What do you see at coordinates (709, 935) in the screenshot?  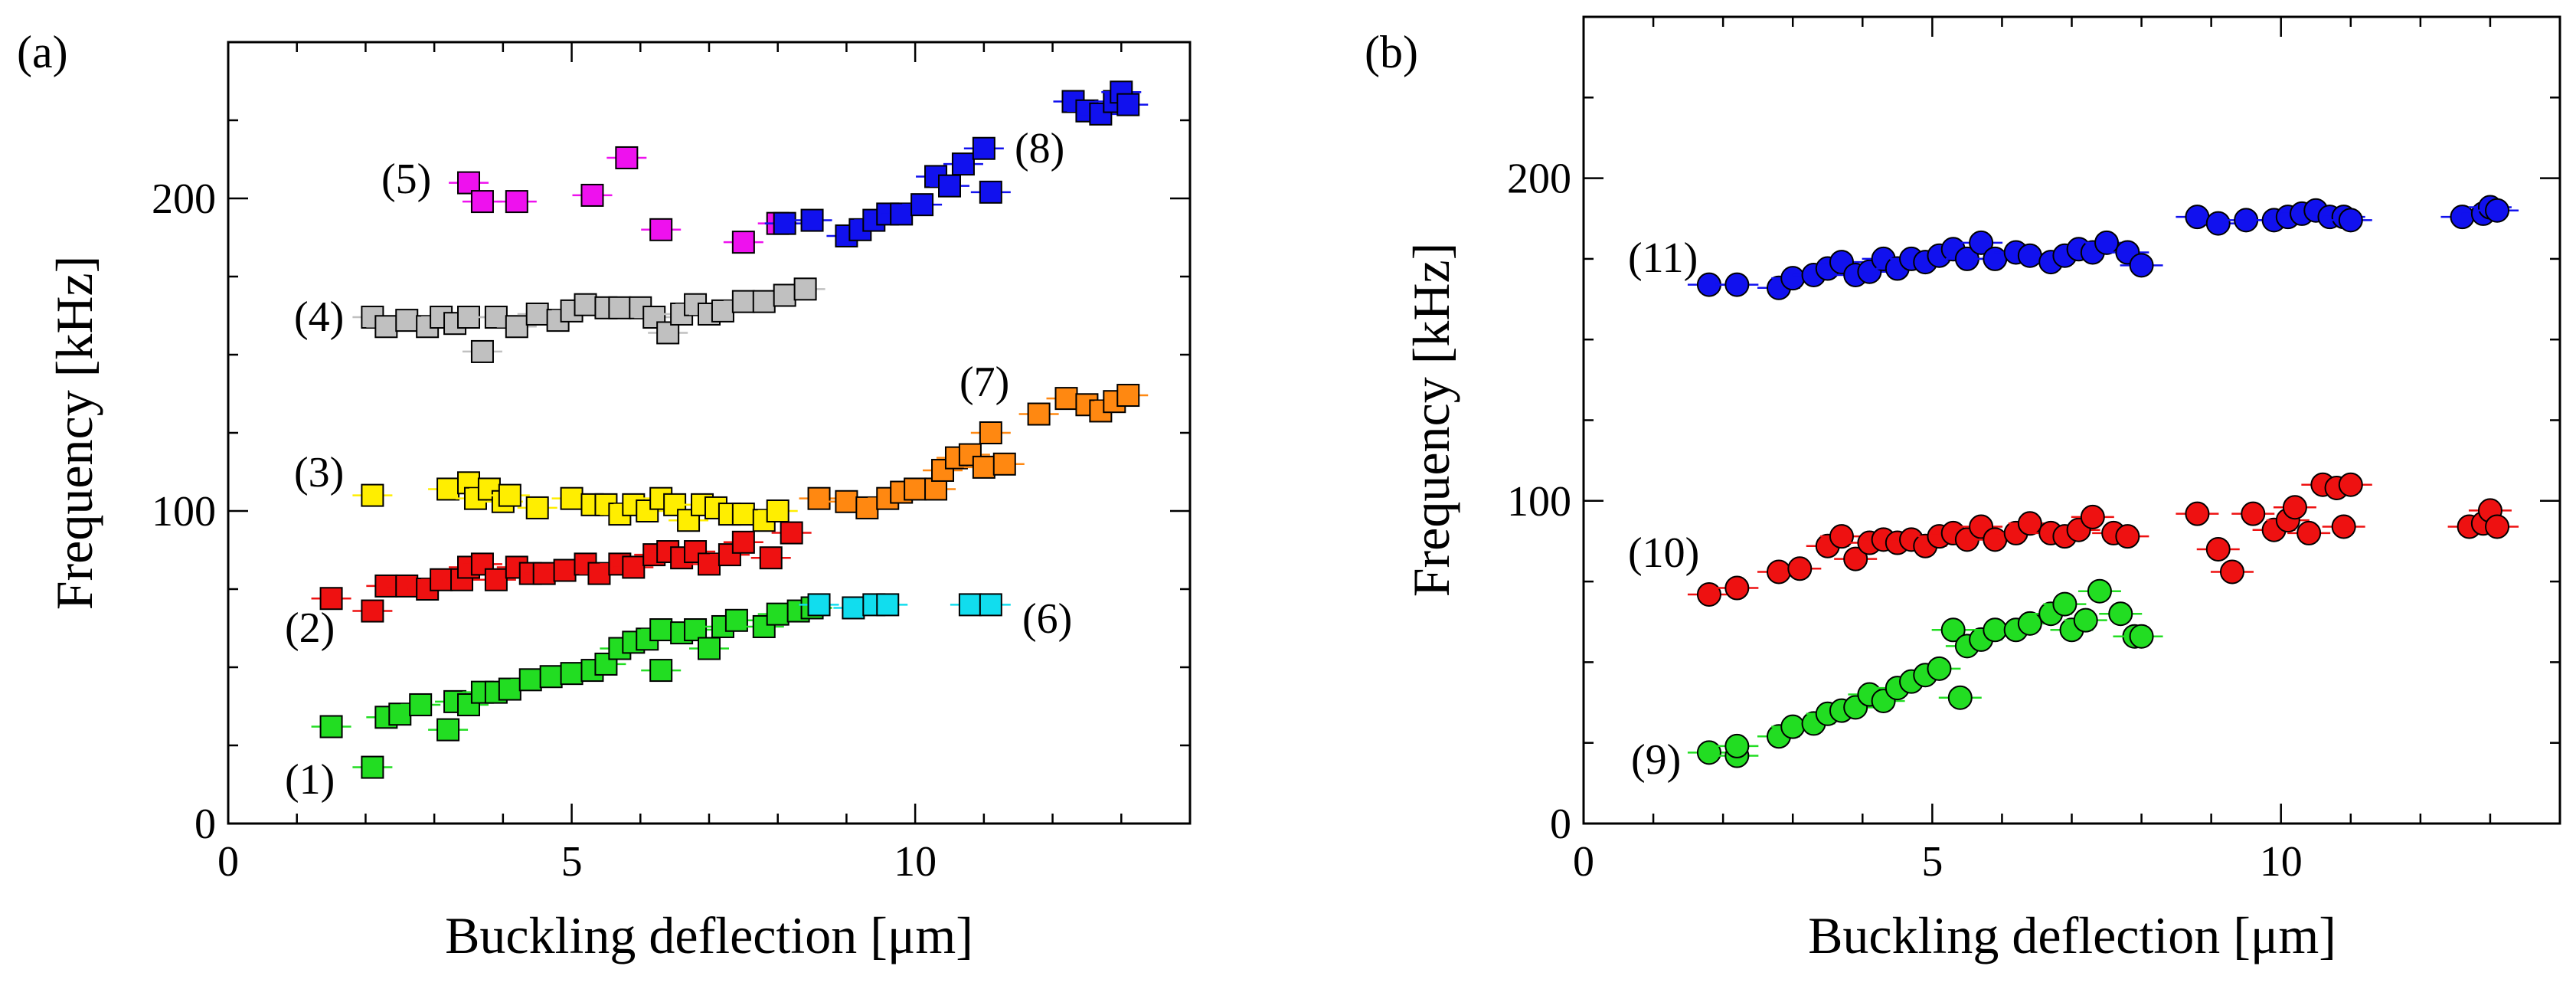 I see `panel-a-x-axis-label: Buckling deflection [μm]` at bounding box center [709, 935].